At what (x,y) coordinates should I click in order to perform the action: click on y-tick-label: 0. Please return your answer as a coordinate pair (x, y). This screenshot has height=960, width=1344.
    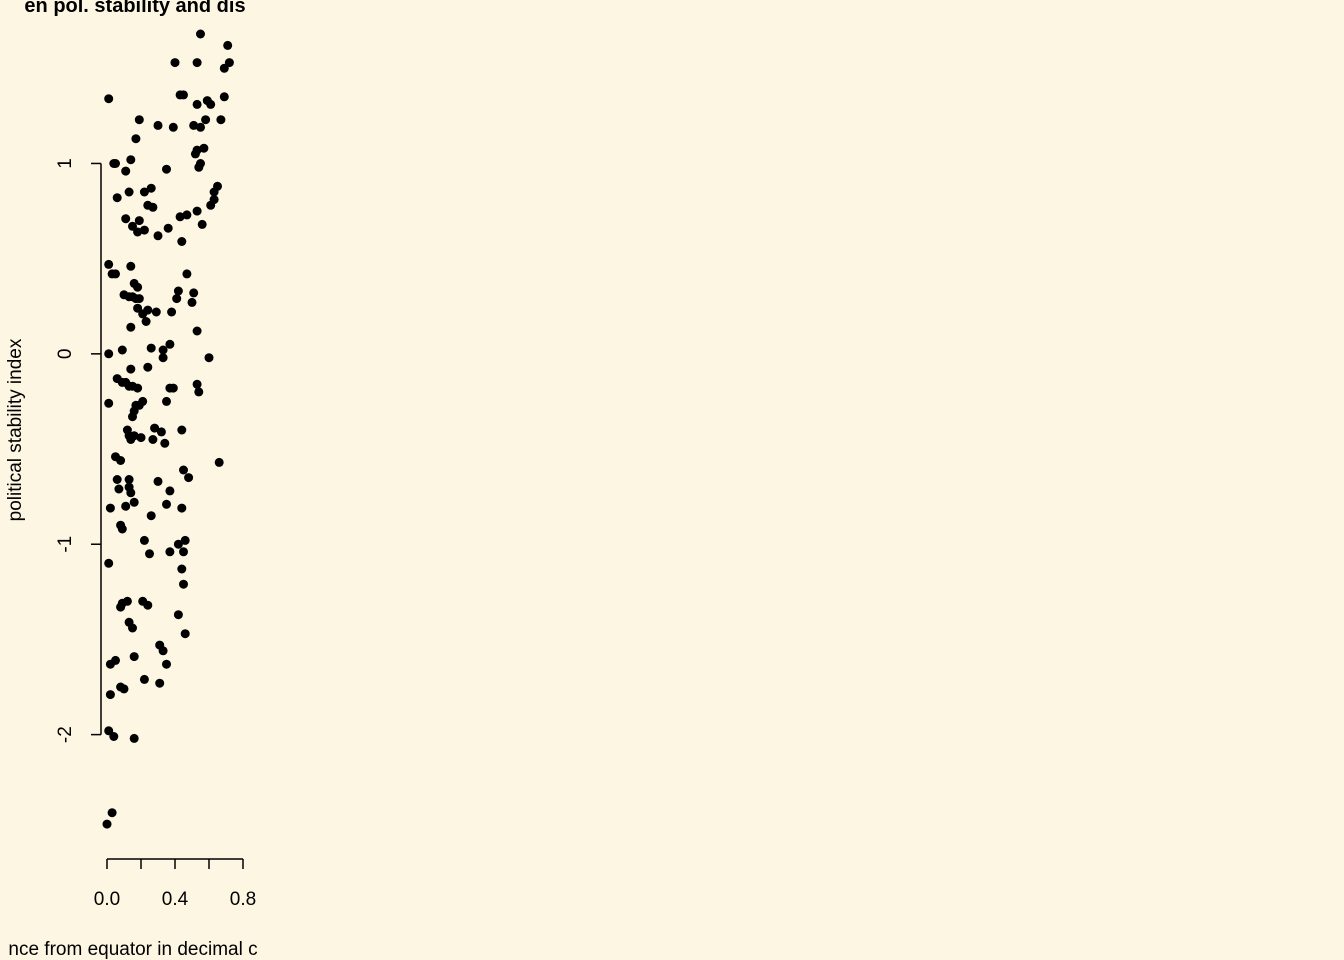
    Looking at the image, I should click on (65, 354).